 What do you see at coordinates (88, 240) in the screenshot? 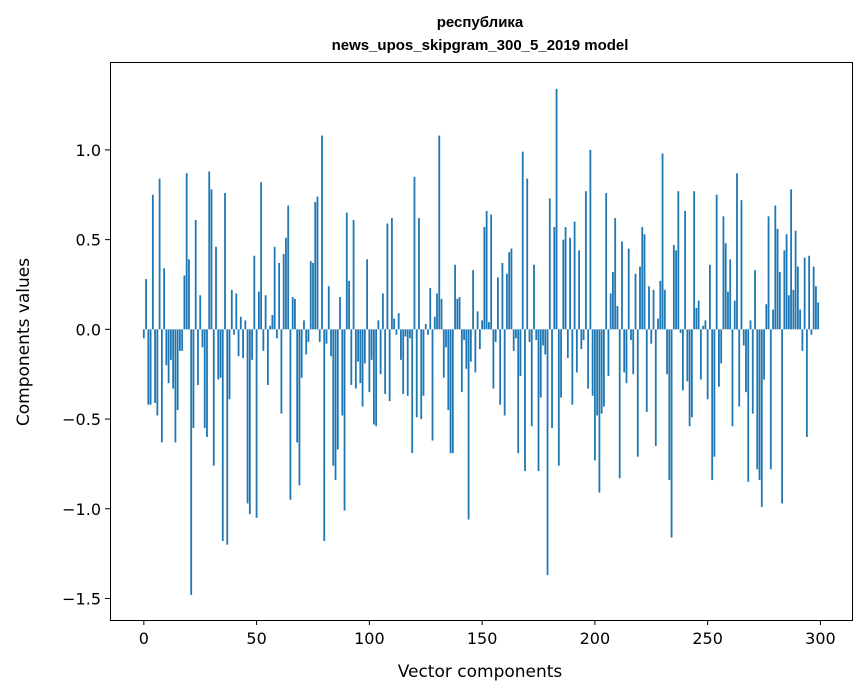
I see `y-tick-label: 0.5` at bounding box center [88, 240].